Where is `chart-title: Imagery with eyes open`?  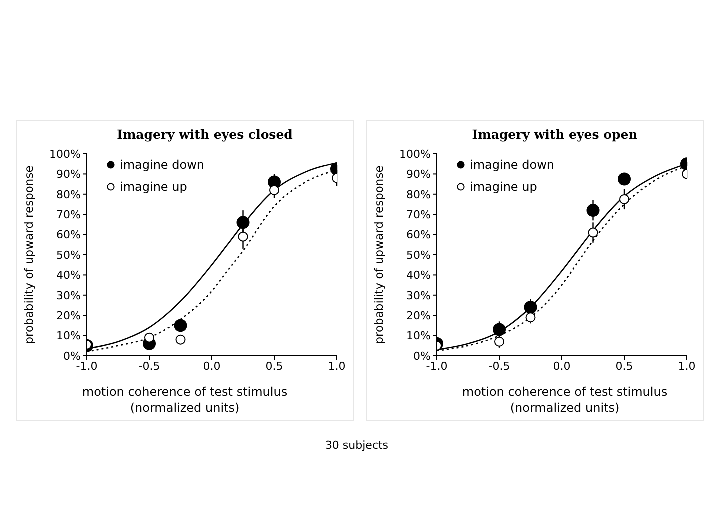
chart-title: Imagery with eyes open is located at coordinates (555, 134).